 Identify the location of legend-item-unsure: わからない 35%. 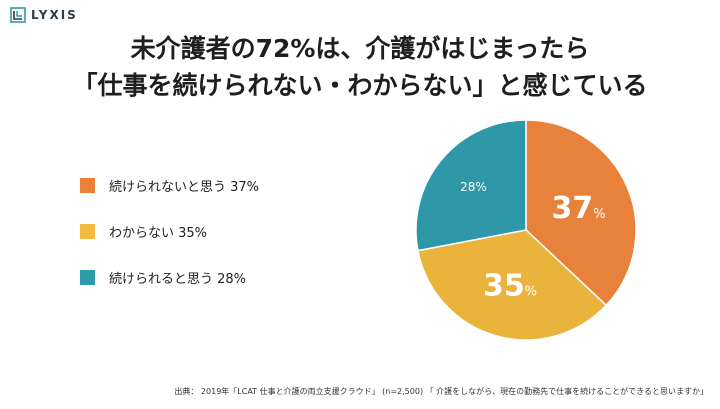
(169, 231).